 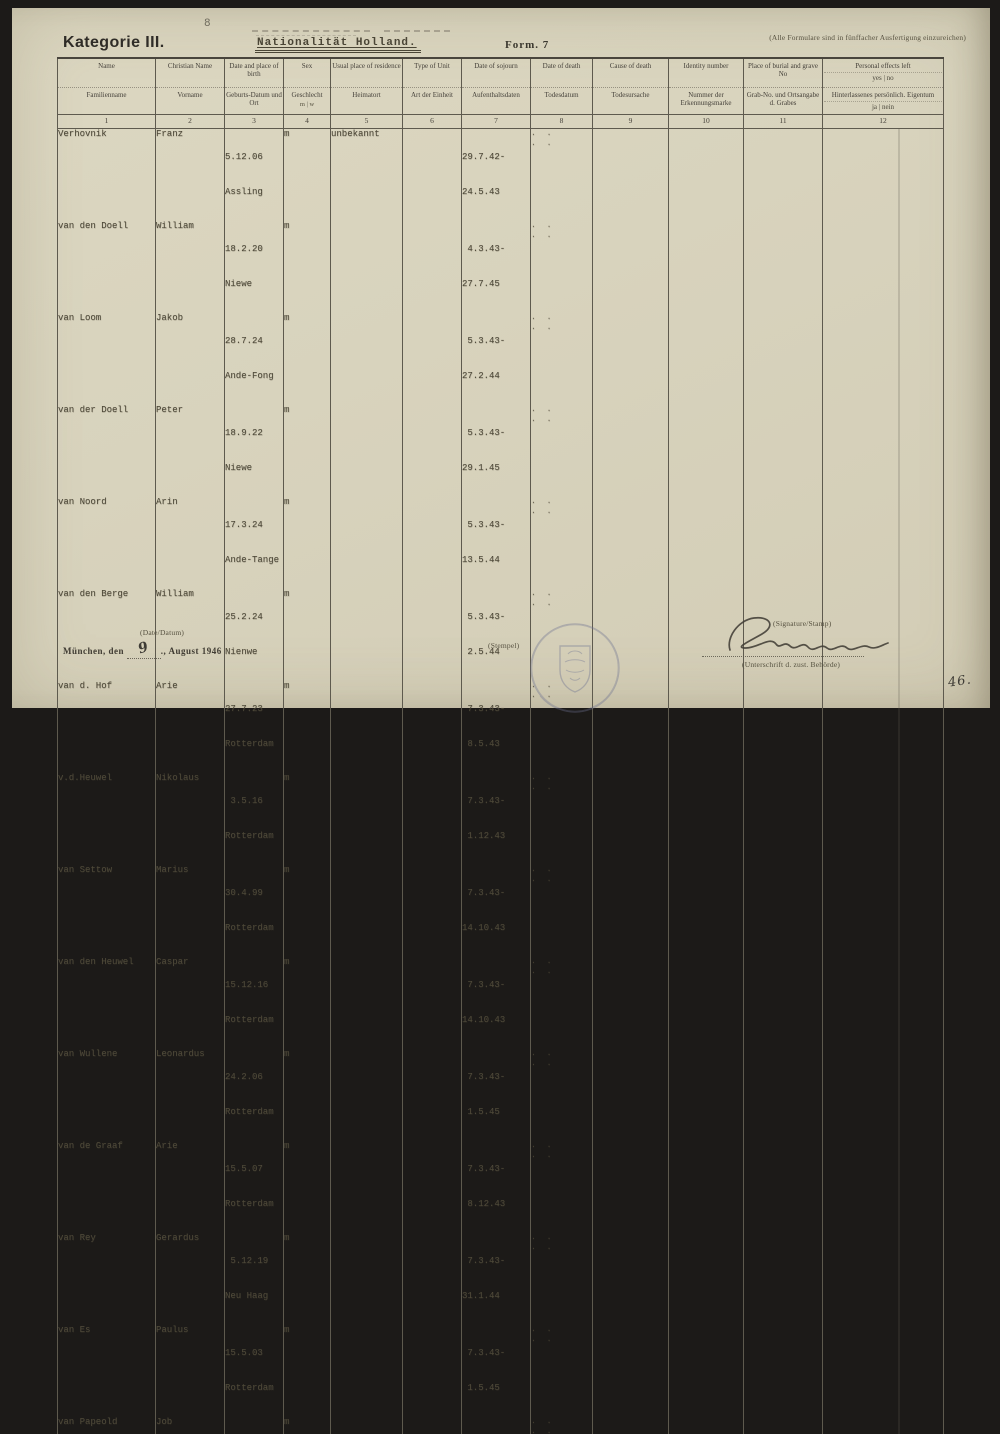 What do you see at coordinates (207, 24) in the screenshot?
I see `page-number: 8` at bounding box center [207, 24].